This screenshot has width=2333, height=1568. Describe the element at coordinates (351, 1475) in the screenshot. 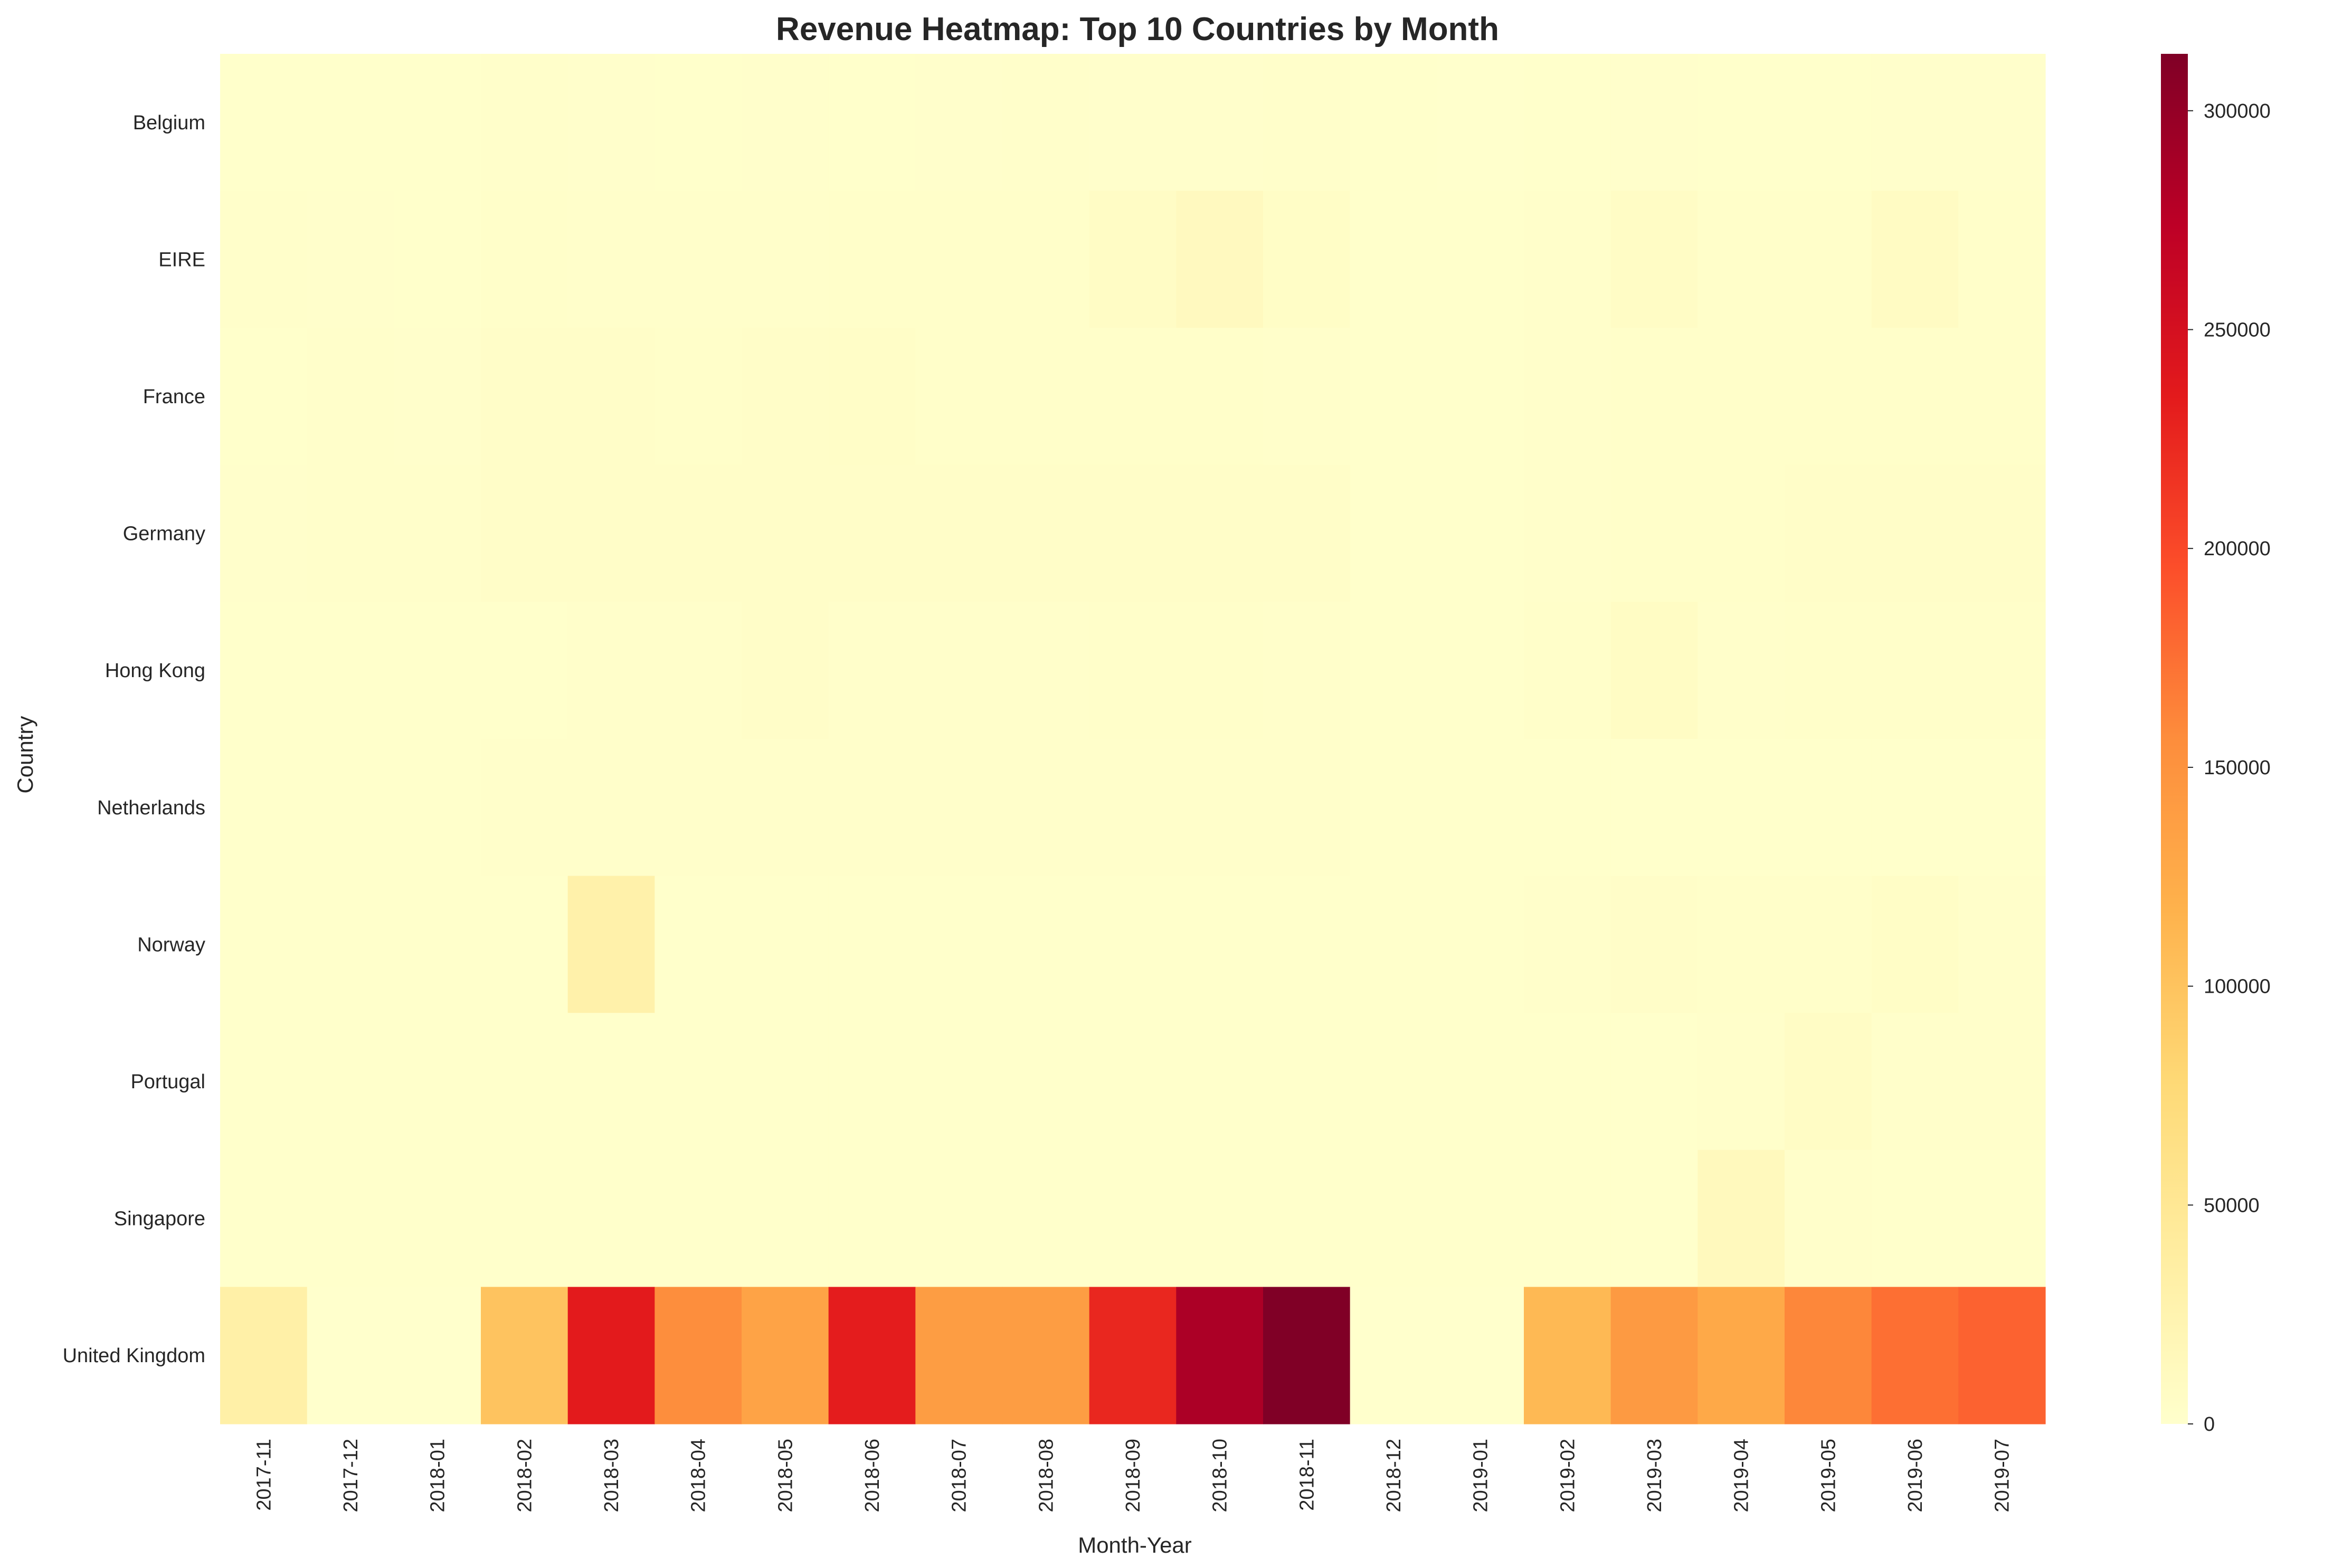

I see `x-tick-label: 2017-12` at that location.